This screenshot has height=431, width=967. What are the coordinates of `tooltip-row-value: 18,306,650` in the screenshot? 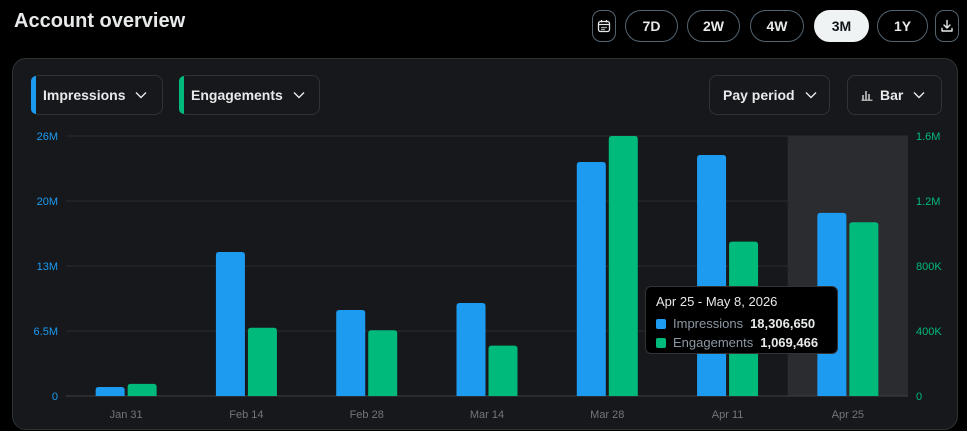 It's located at (783, 323).